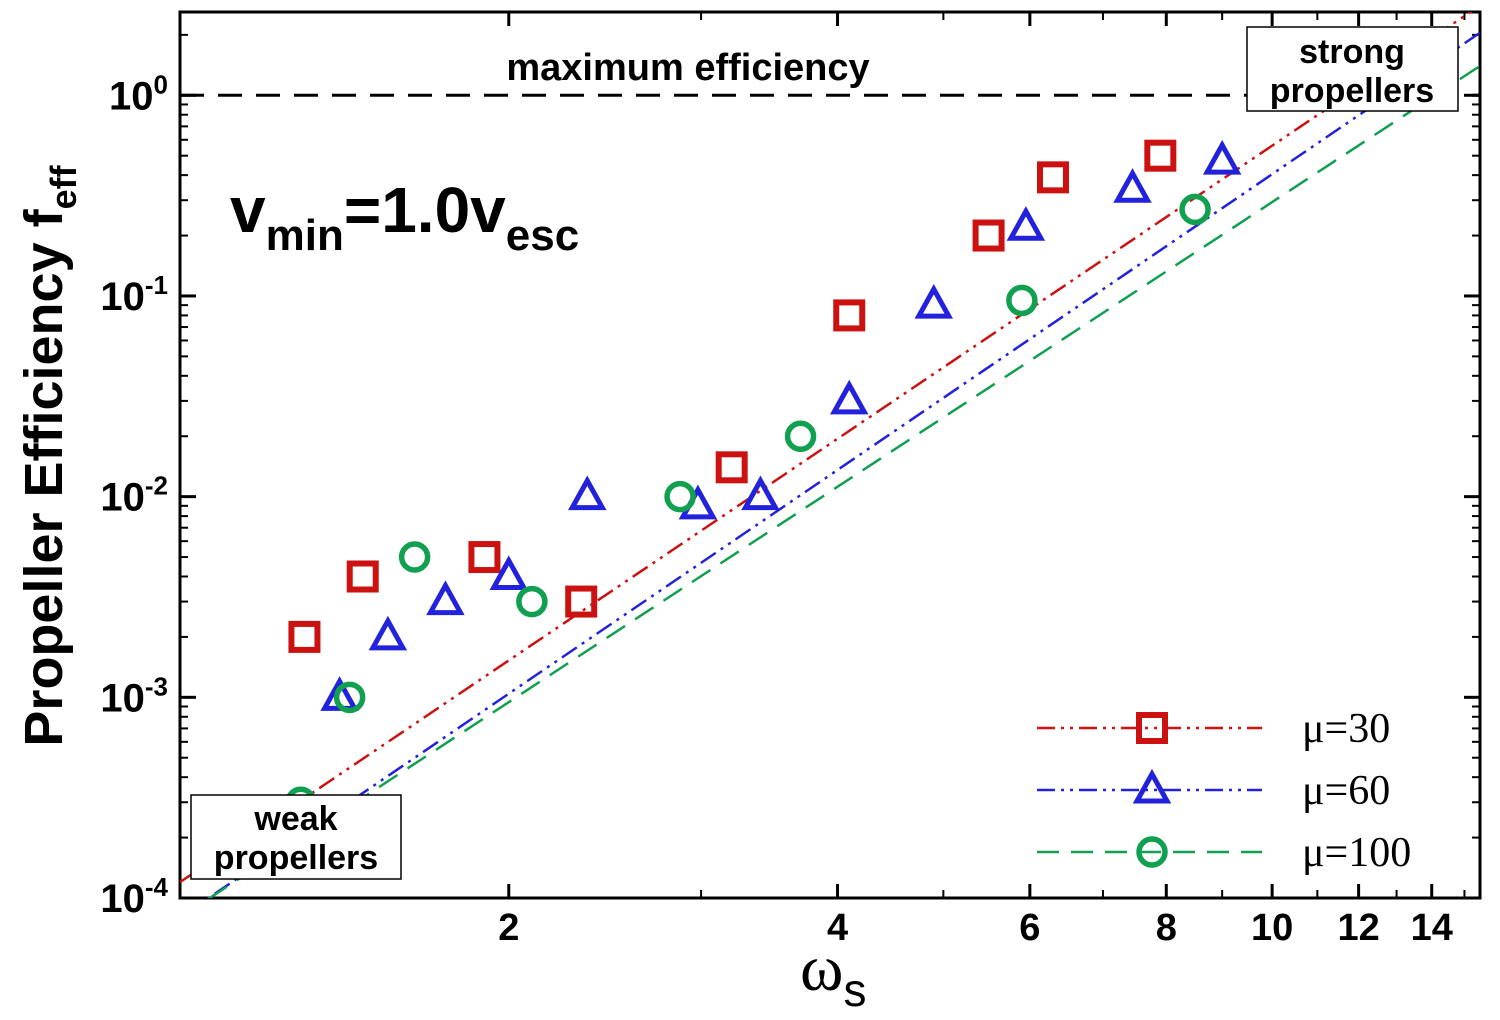 The width and height of the screenshot is (1500, 1020). I want to click on x-tick-label: 10, so click(1272, 928).